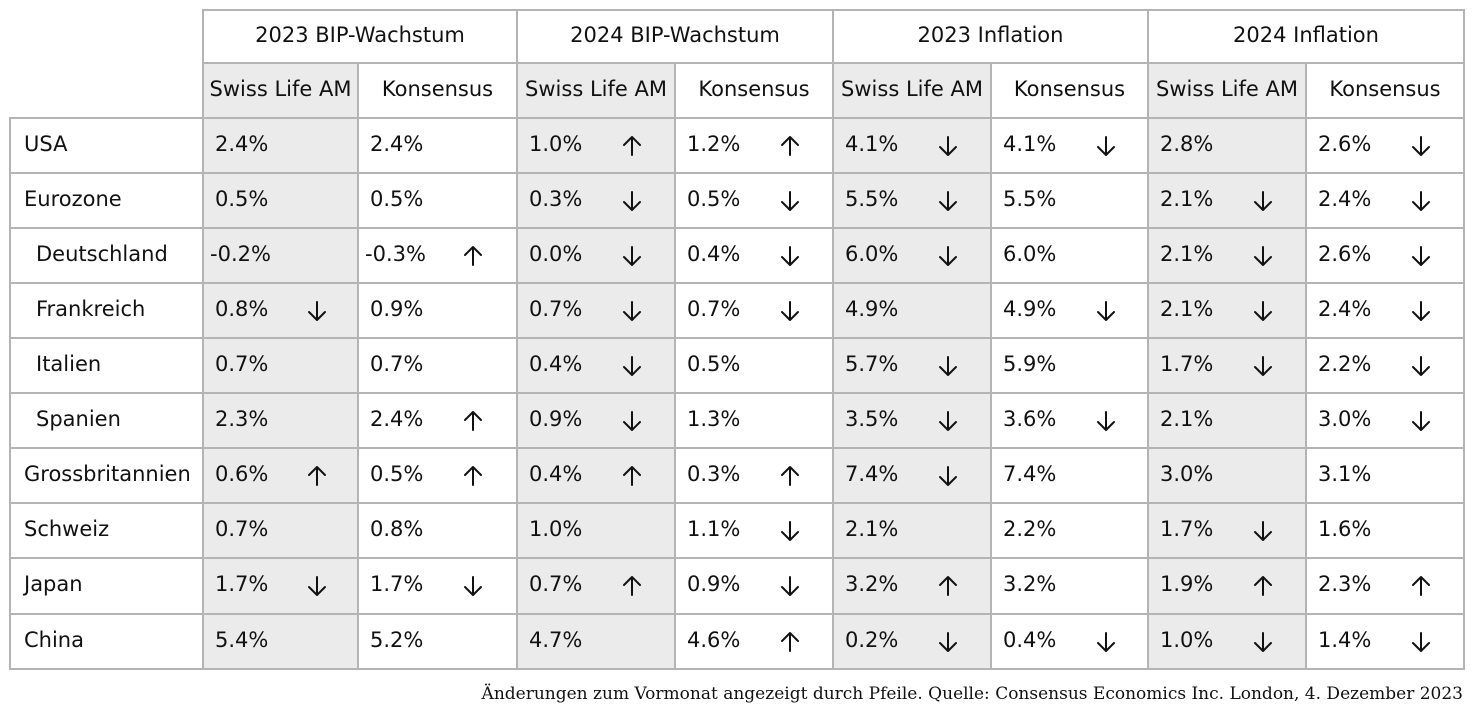  Describe the element at coordinates (1030, 308) in the screenshot. I see `cell-value: 4.9%` at that location.